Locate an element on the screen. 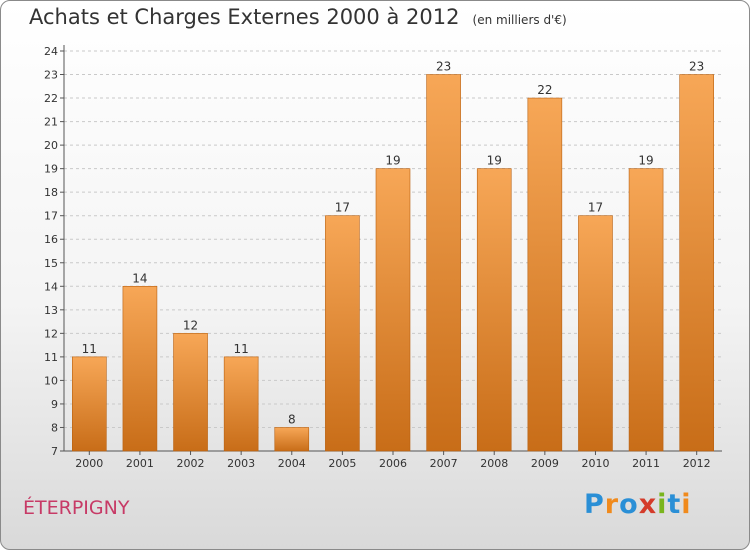 This screenshot has width=750, height=550. logo-letter: r is located at coordinates (612, 504).